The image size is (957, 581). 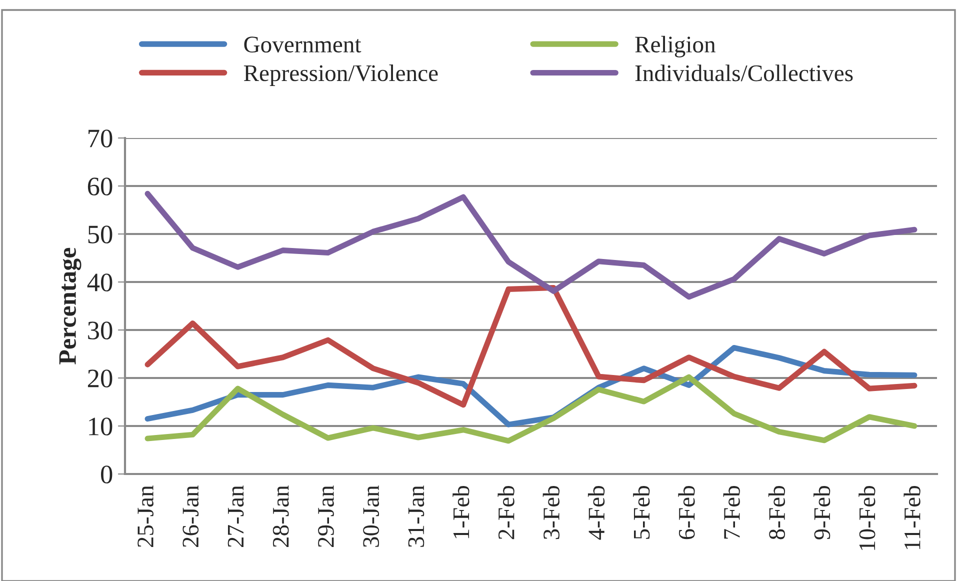 What do you see at coordinates (100, 139) in the screenshot?
I see `y-tick-label: 70` at bounding box center [100, 139].